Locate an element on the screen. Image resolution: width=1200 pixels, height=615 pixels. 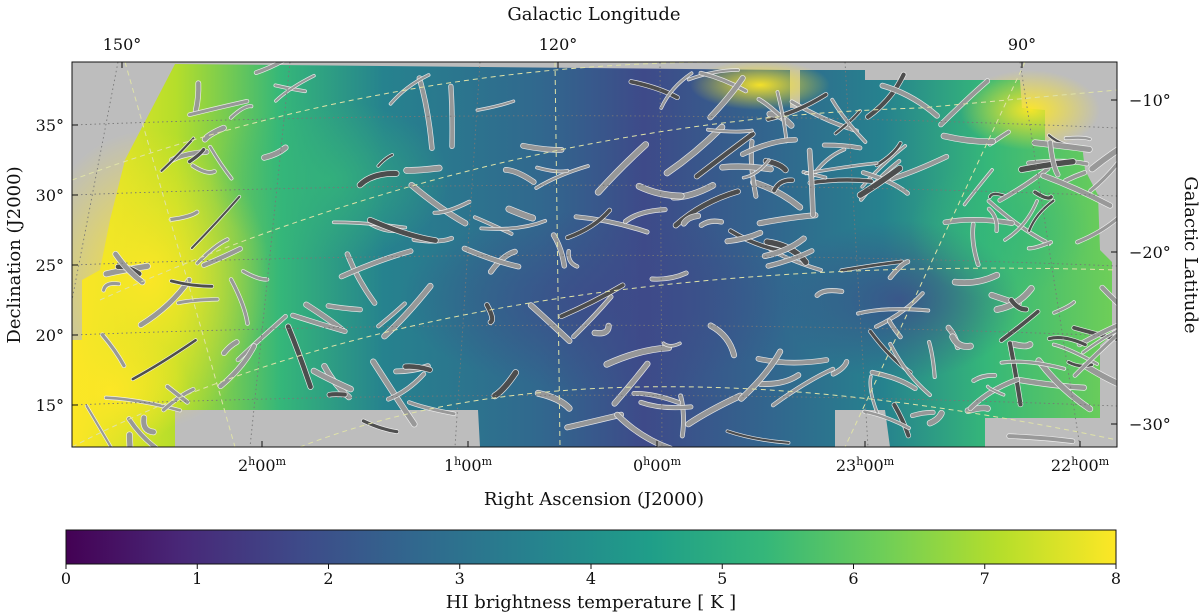
yellow-region-lower-left is located at coordinates (131, 388).